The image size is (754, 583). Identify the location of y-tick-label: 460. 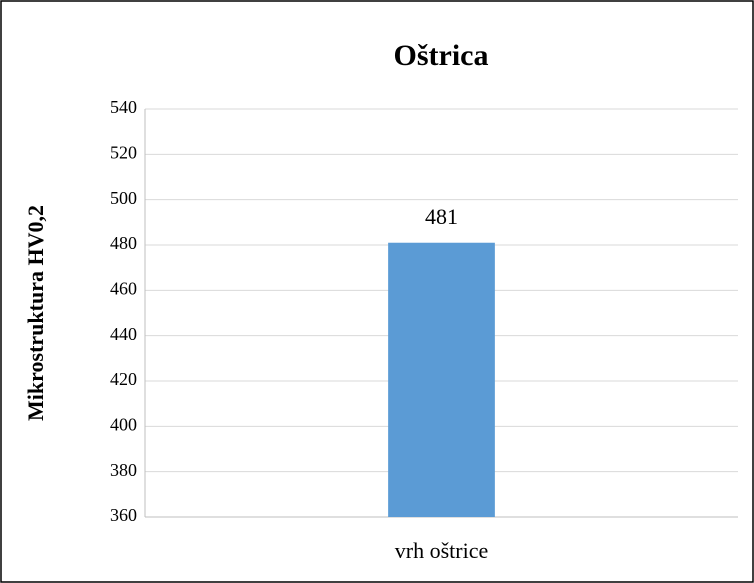
(123, 288).